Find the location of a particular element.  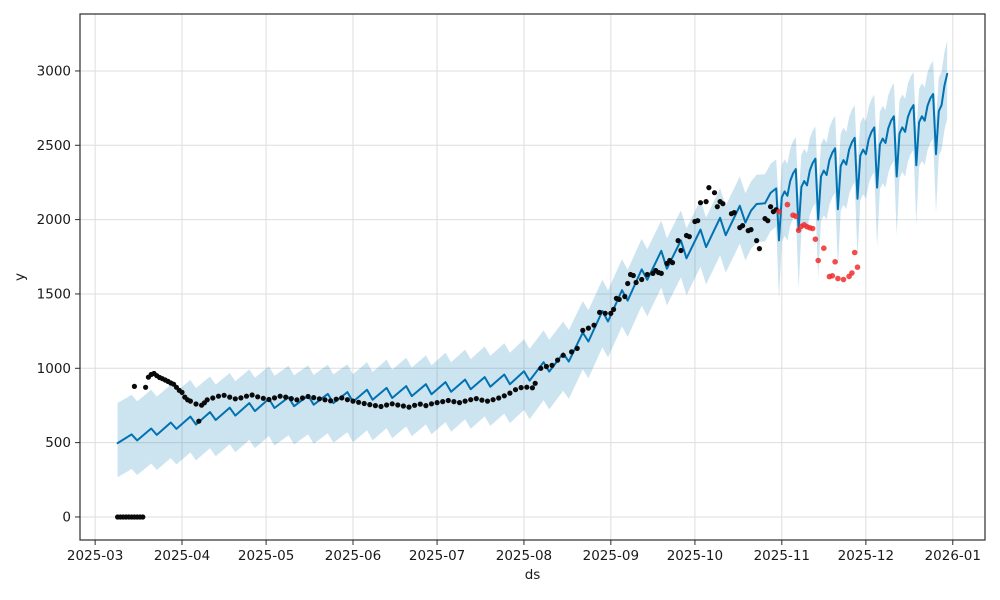

y-tick-label: 2000 is located at coordinates (54, 220).